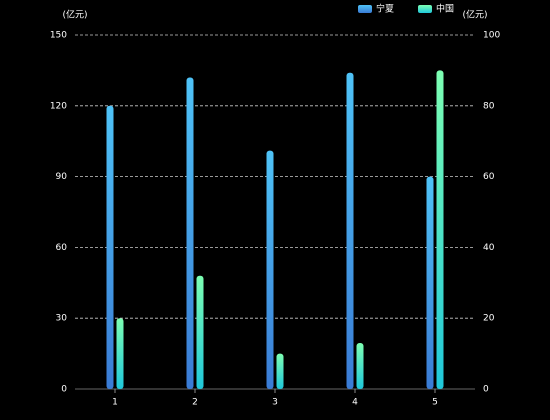  What do you see at coordinates (486, 390) in the screenshot?
I see `y2-tick-label: 0` at bounding box center [486, 390].